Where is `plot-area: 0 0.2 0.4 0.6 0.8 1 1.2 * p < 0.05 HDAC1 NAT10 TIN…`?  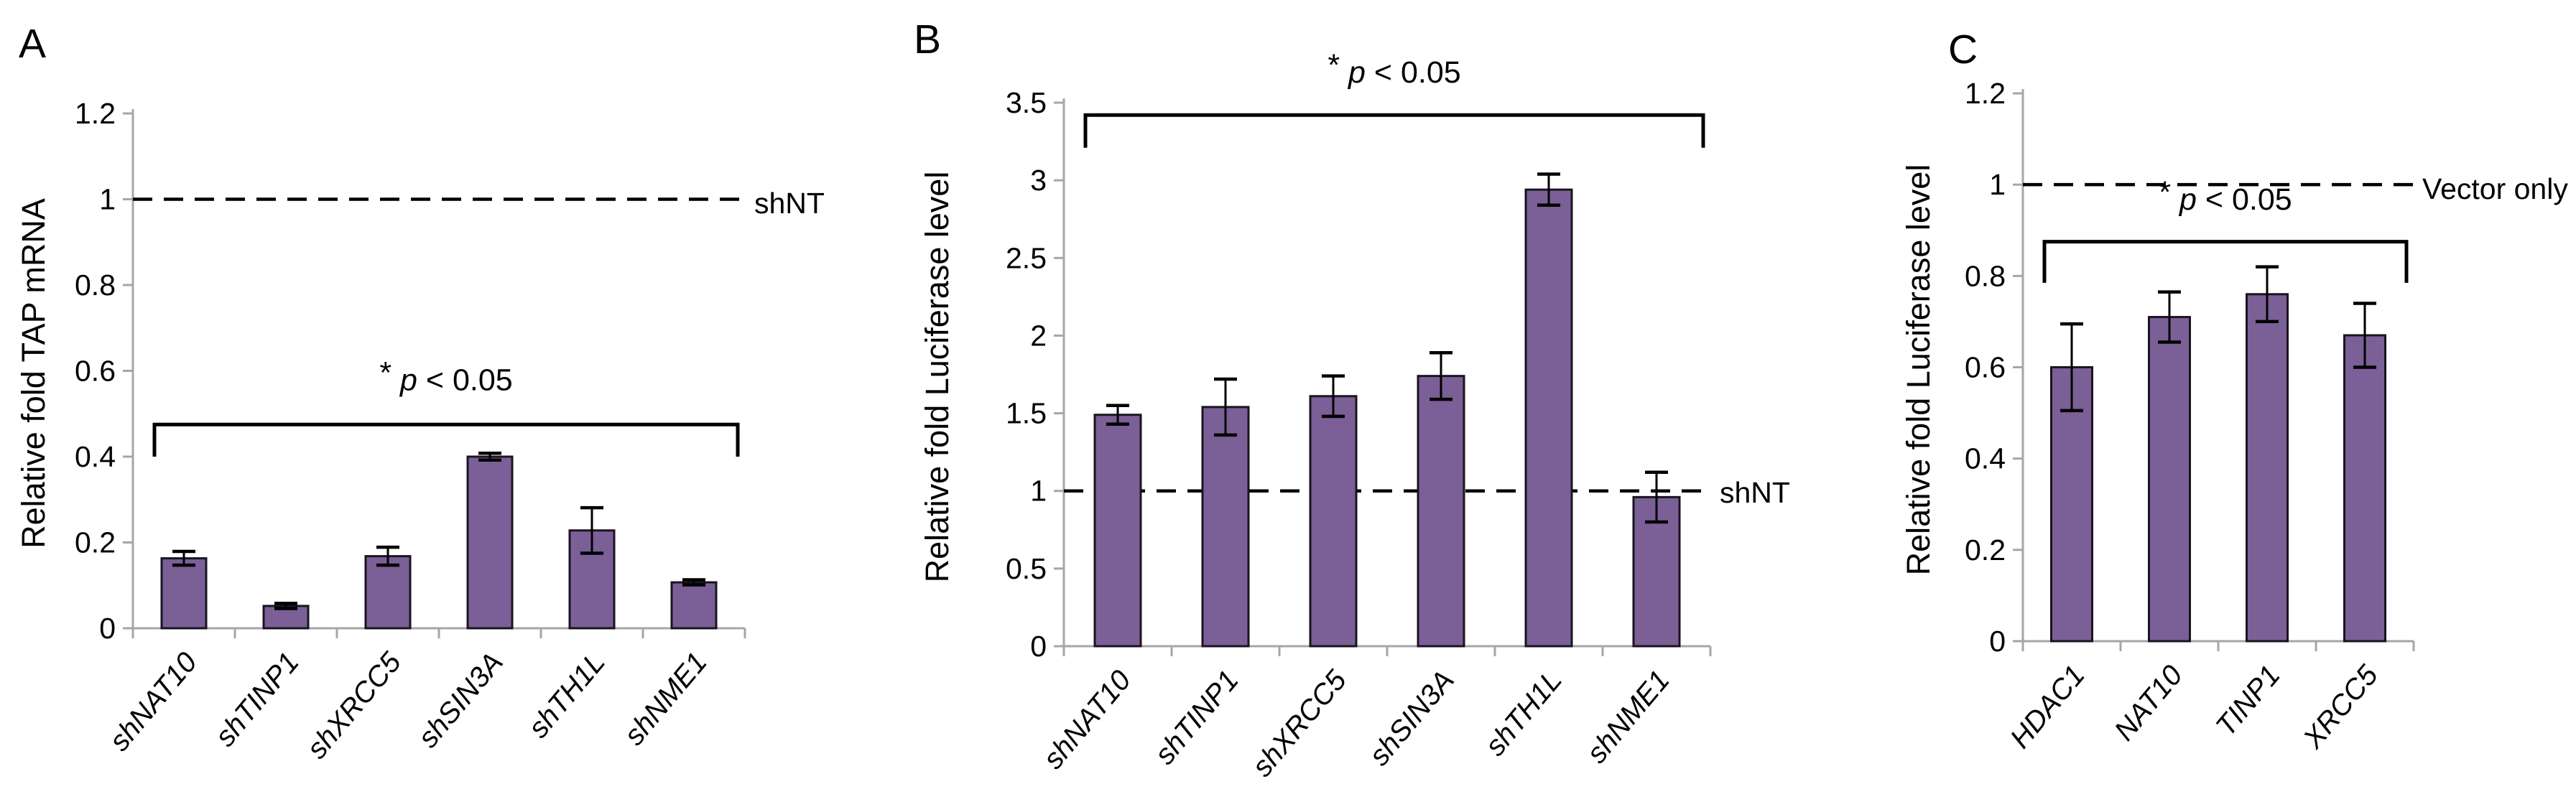 plot-area: 0 0.2 0.4 0.6 0.8 1 1.2 * p < 0.05 HDAC1 NAT10 TIN… is located at coordinates (2190, 416).